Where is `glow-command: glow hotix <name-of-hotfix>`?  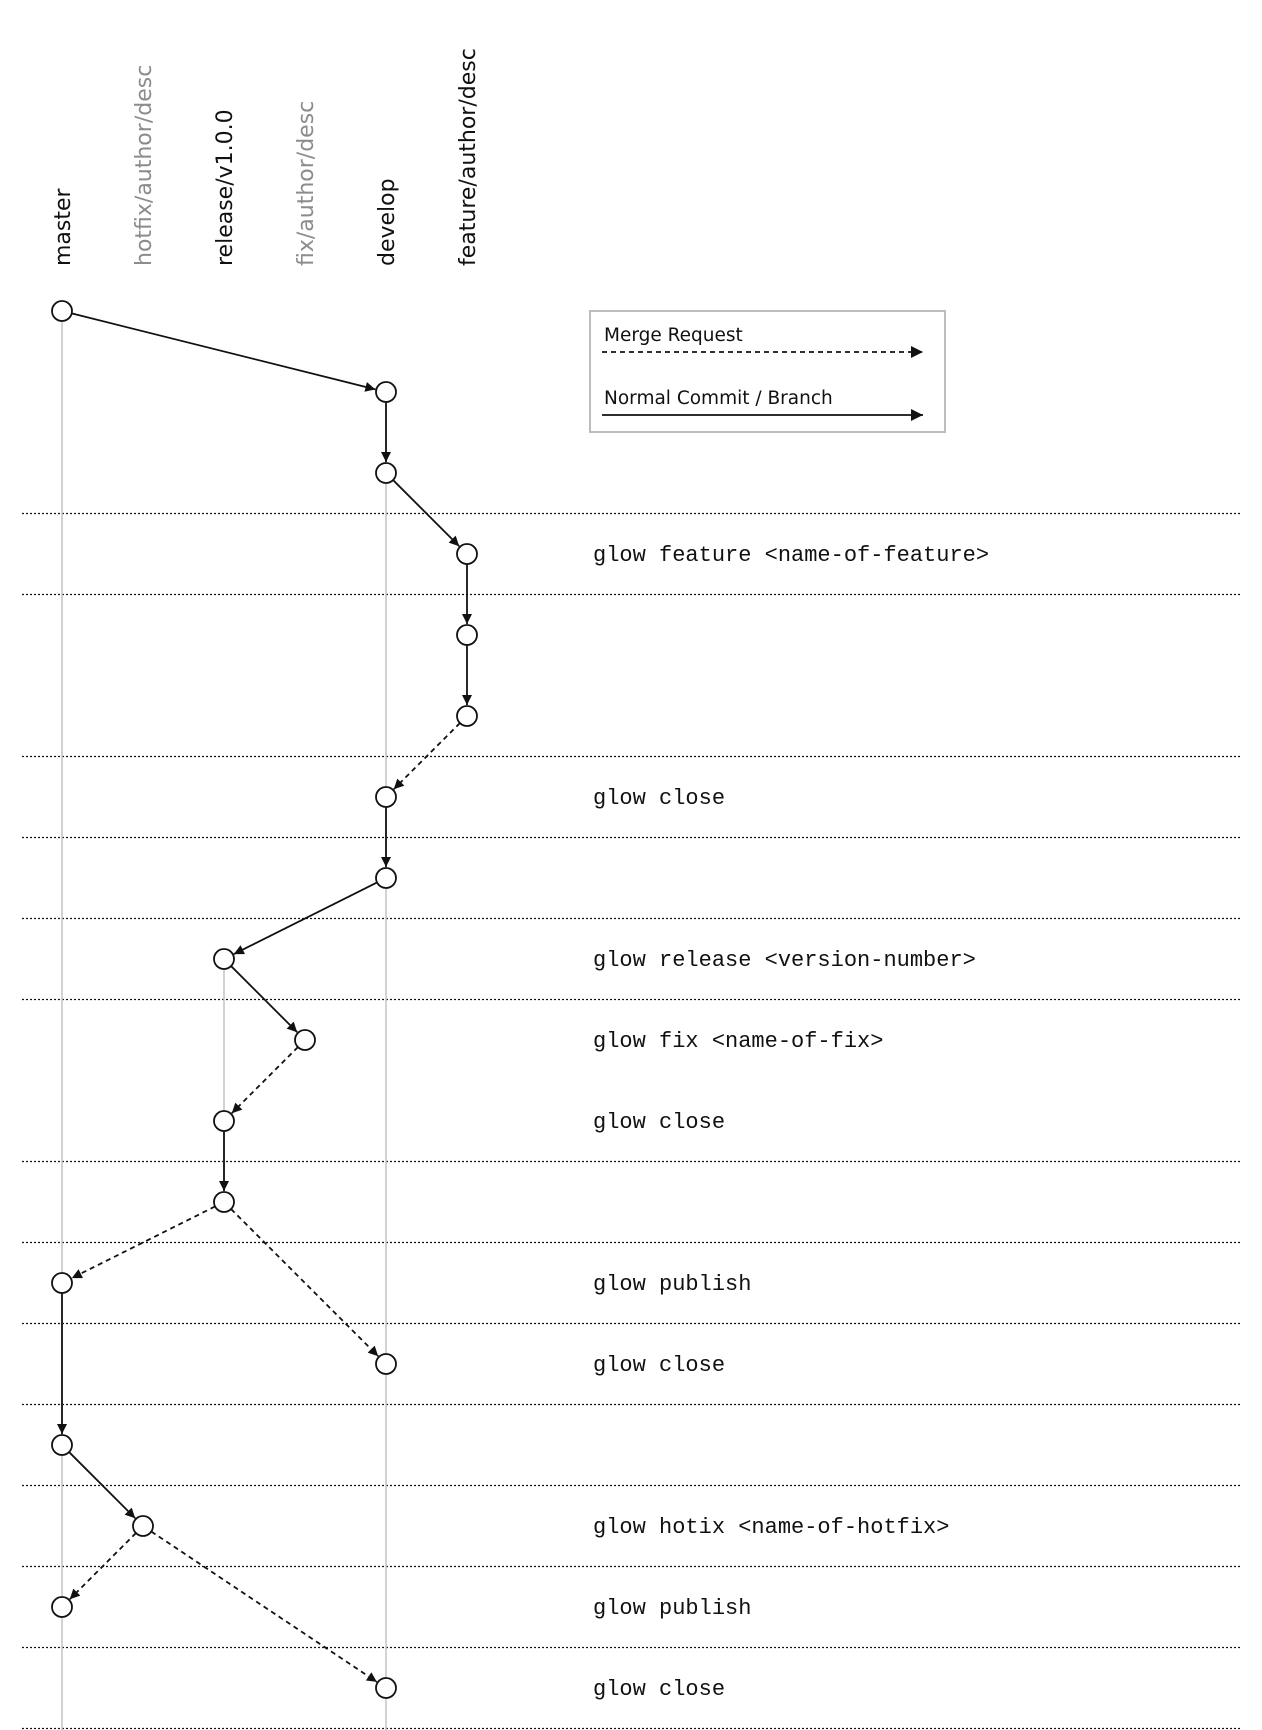
glow-command: glow hotix <name-of-hotfix> is located at coordinates (771, 1527).